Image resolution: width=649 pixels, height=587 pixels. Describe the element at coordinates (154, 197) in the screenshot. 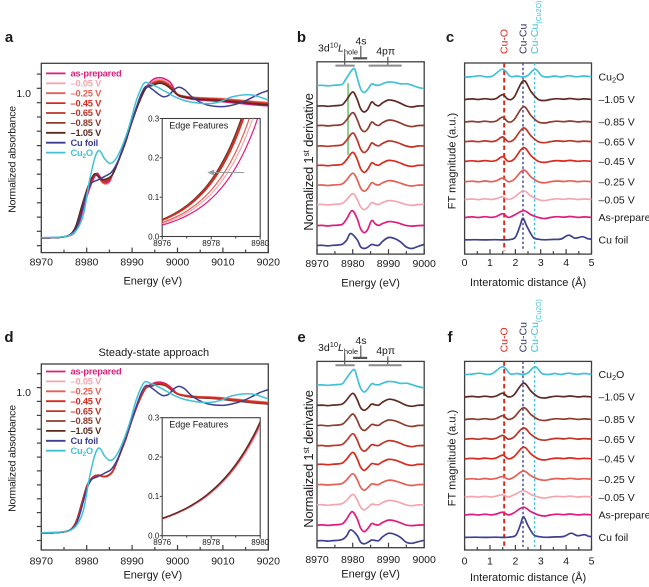

I see `svg-text: 0.1` at that location.